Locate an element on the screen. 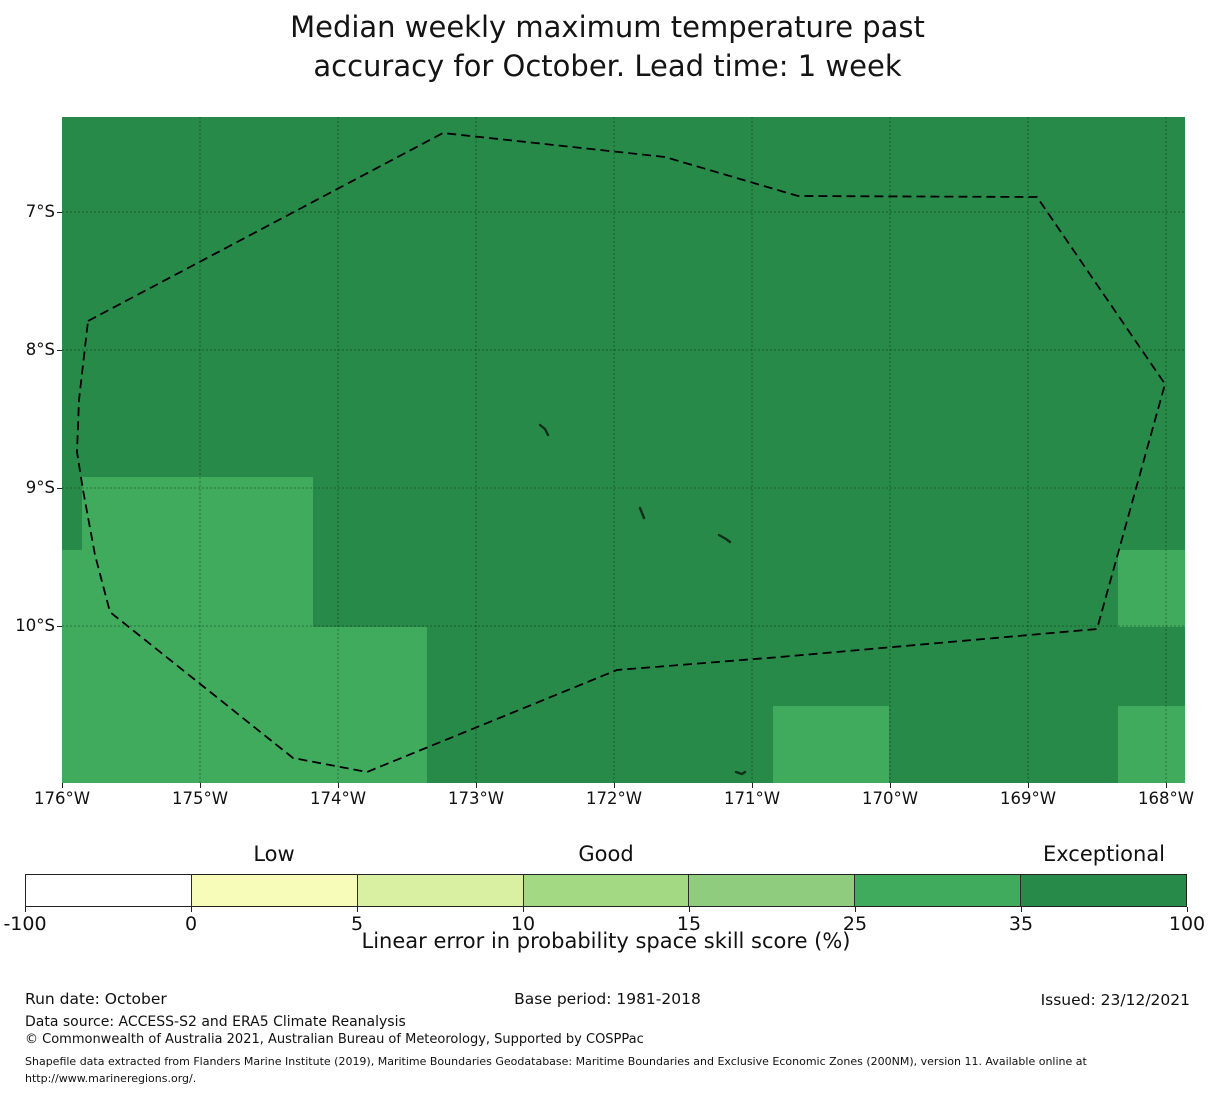 This screenshot has width=1215, height=1095. x-axis-tick-label: 171°W is located at coordinates (752, 798).